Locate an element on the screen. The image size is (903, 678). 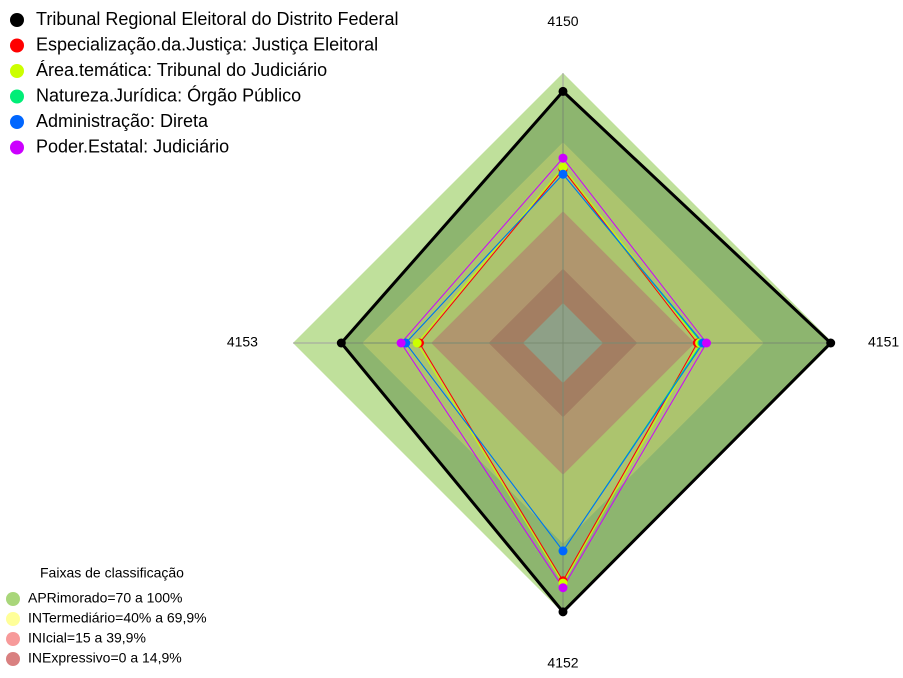
axis-label: 4150 is located at coordinates (562, 21).